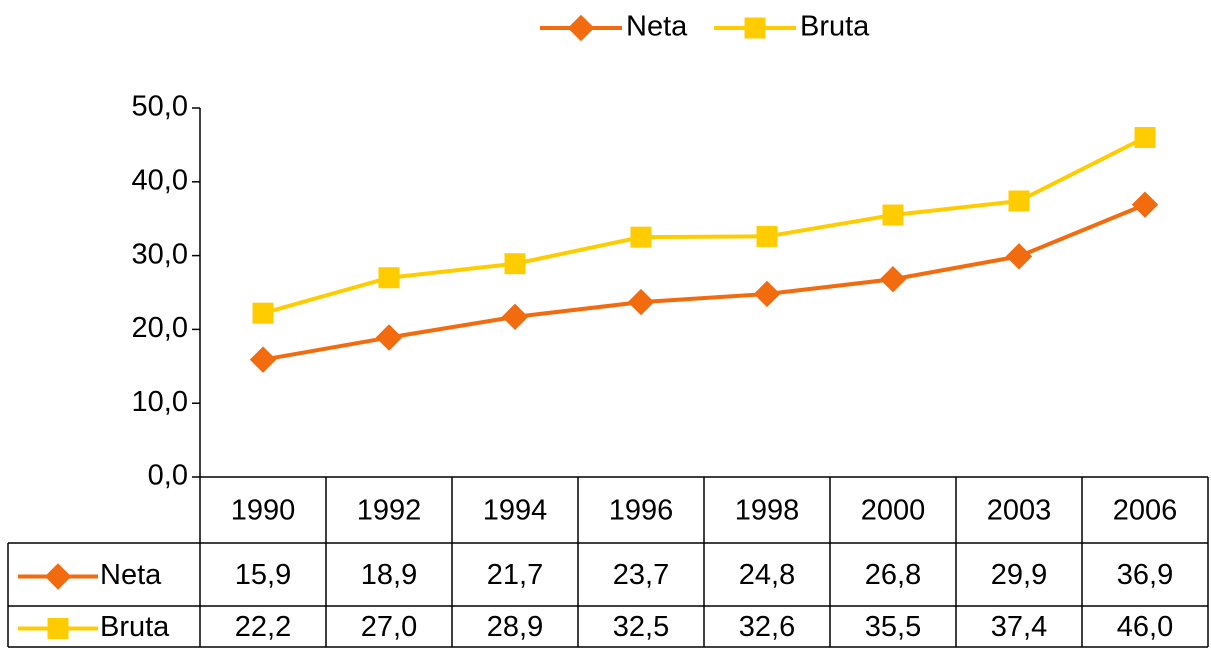 Image resolution: width=1211 pixels, height=648 pixels. Describe the element at coordinates (389, 575) in the screenshot. I see `table-value: 18,9` at that location.